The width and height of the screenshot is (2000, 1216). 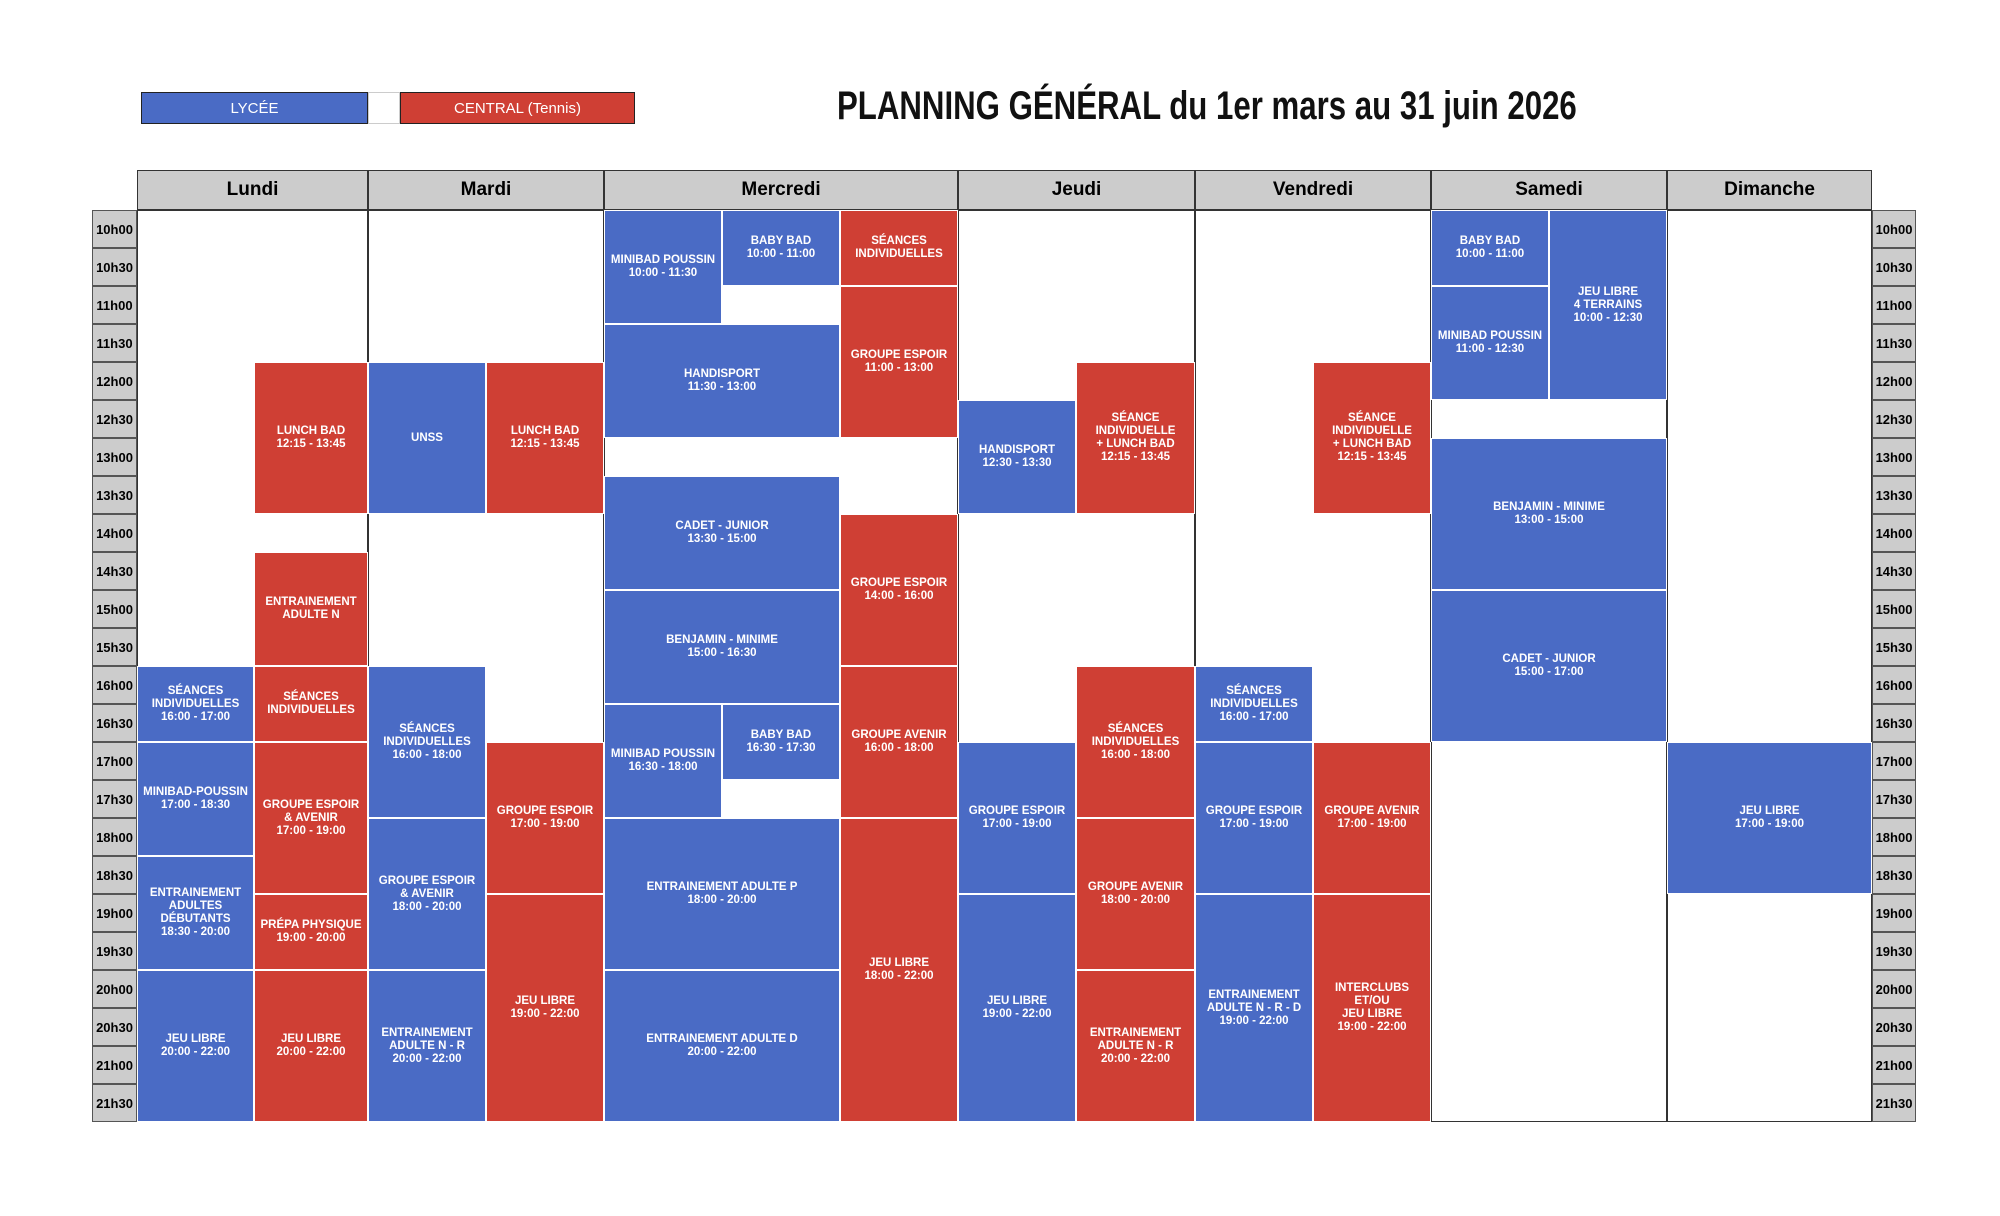 I want to click on event-text: 18:00 - 22:00, so click(x=899, y=976).